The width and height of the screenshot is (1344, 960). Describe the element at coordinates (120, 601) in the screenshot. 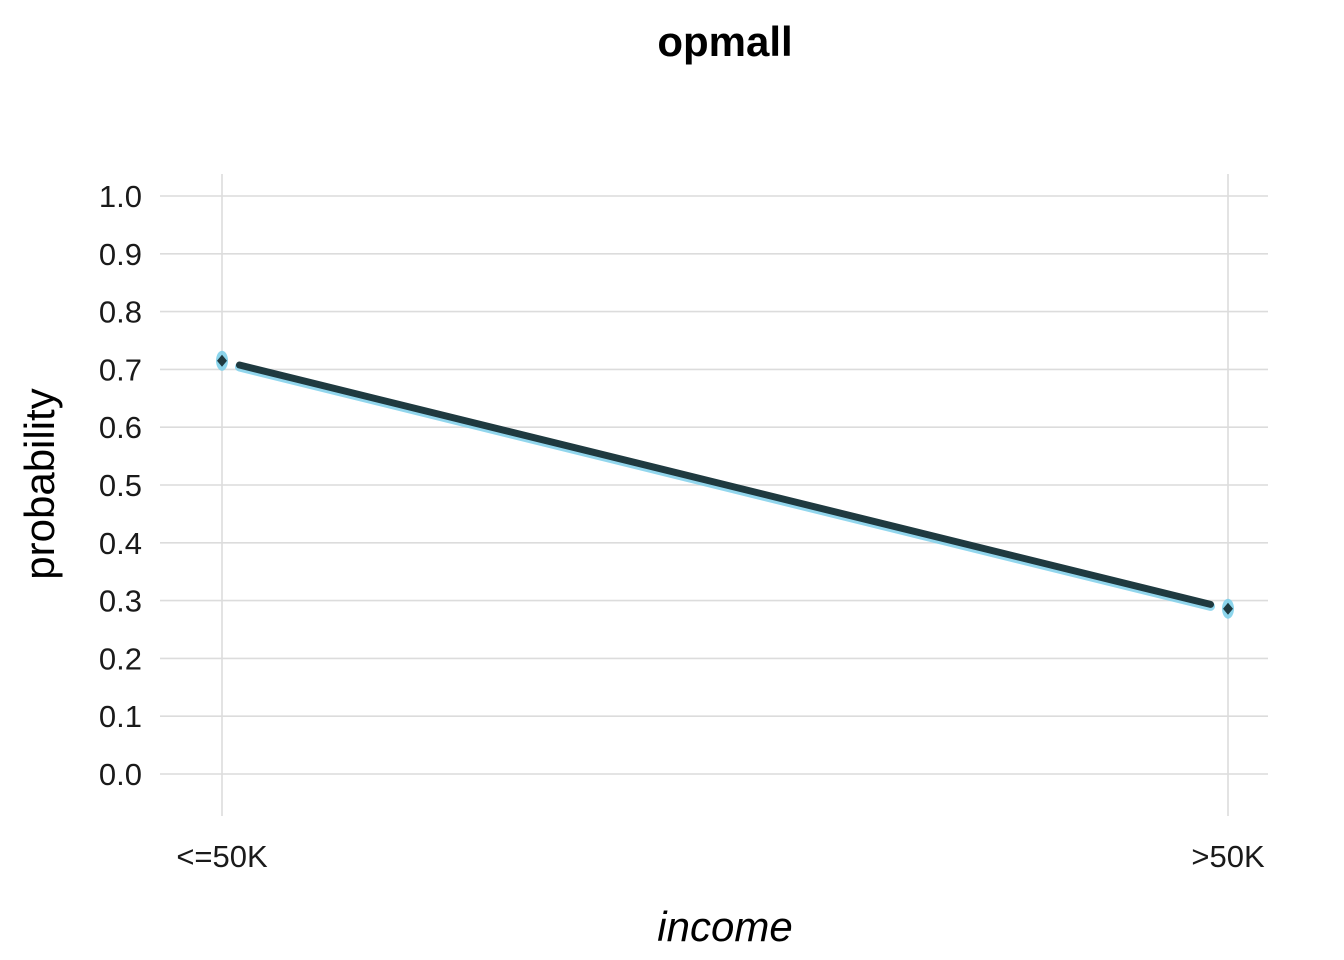

I see `y-tick-label: 0.3` at that location.